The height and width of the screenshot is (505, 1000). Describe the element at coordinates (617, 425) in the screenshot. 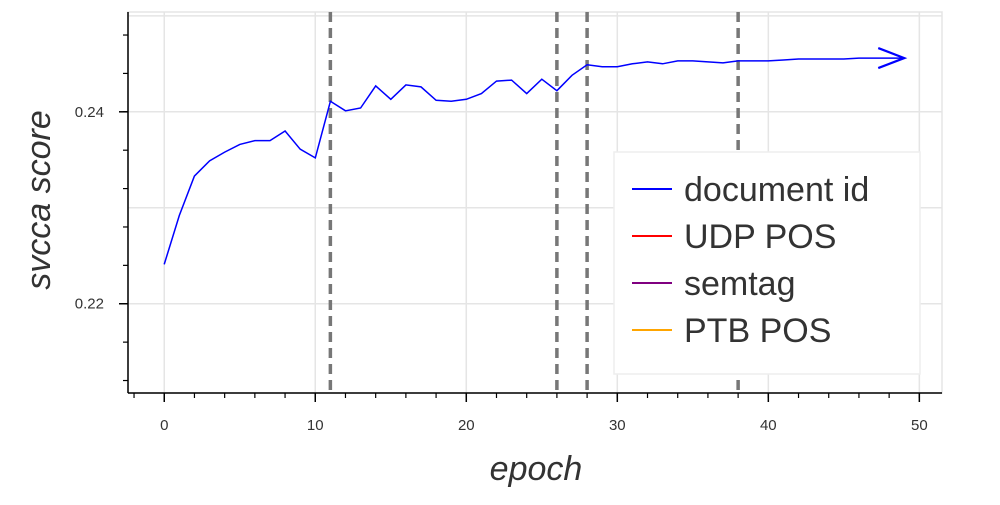

I see `x-tick-label: 30` at that location.